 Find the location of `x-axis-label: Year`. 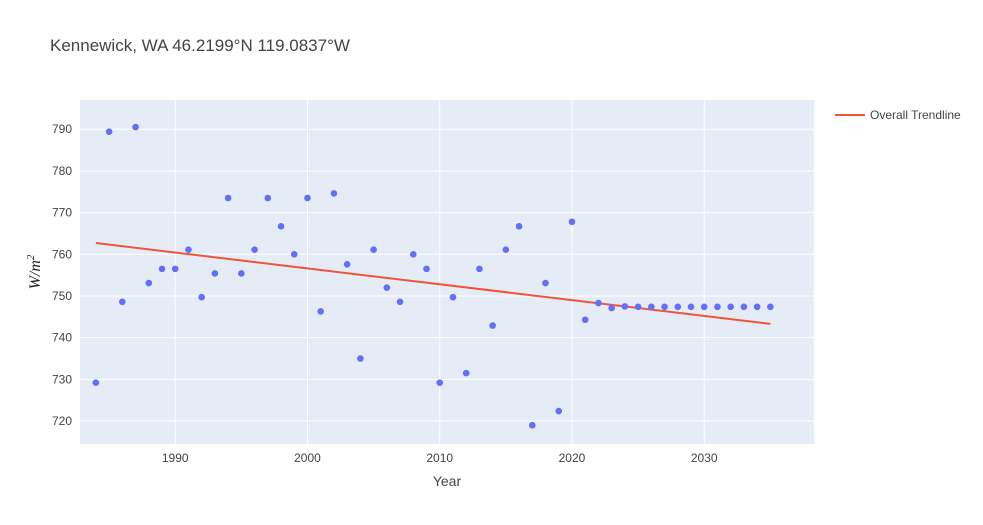

x-axis-label: Year is located at coordinates (447, 481).